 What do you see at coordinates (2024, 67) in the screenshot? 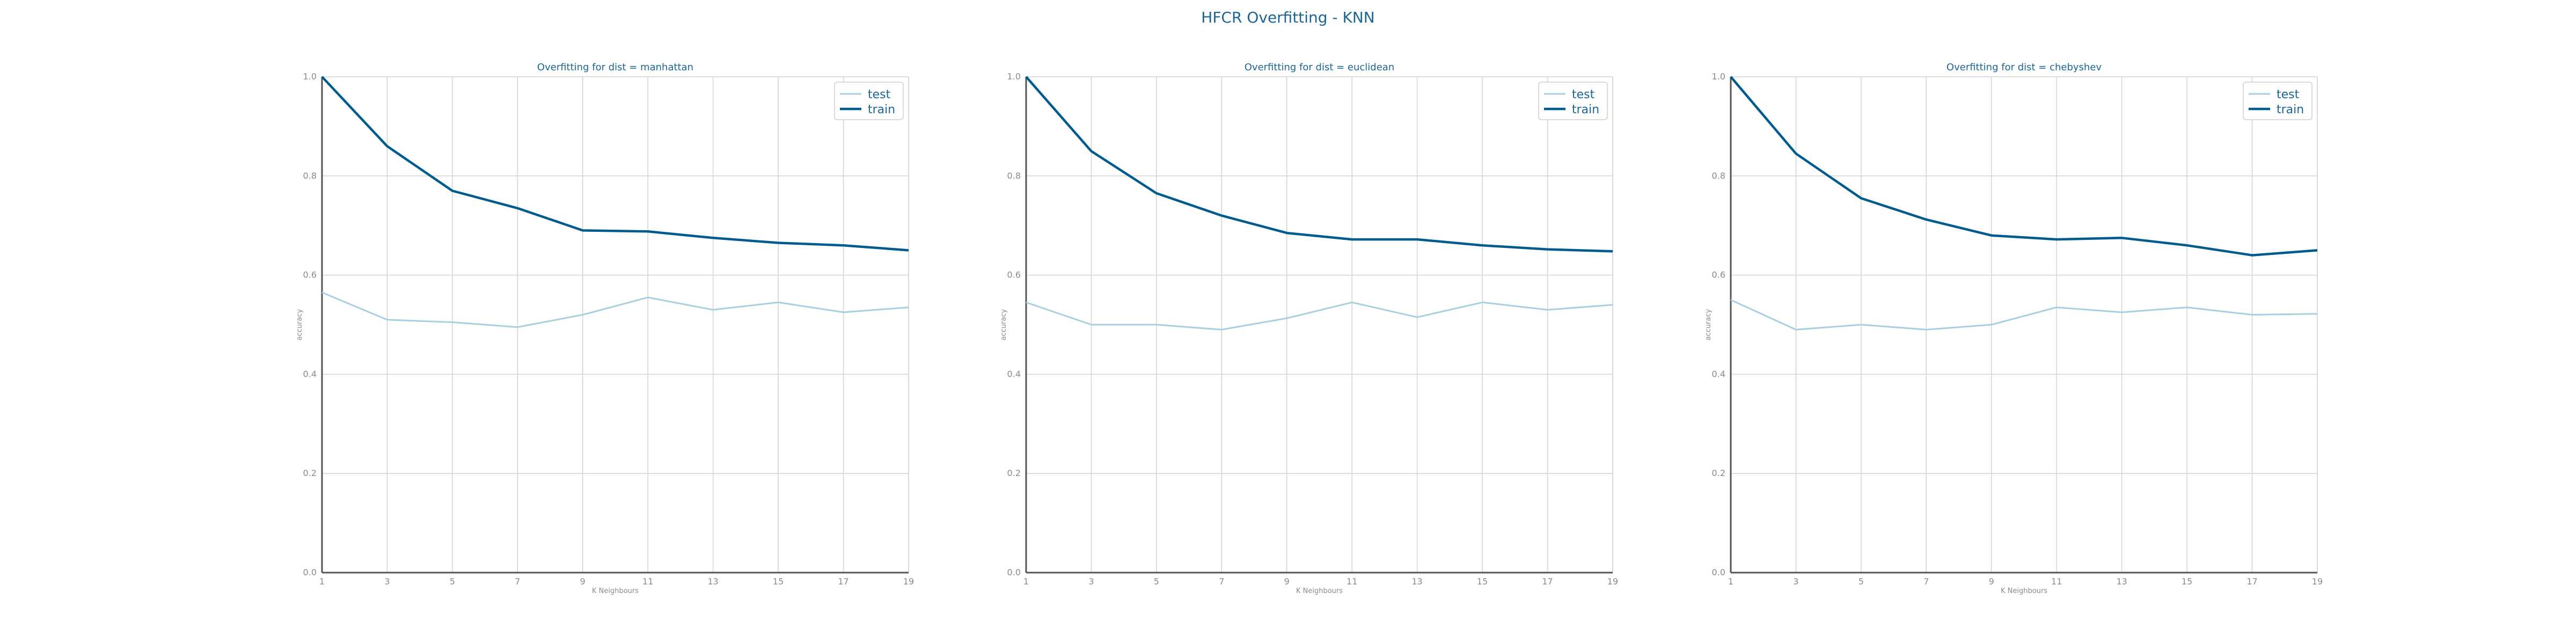
I see `panel-title: Overfitting for dist = chebyshev` at bounding box center [2024, 67].